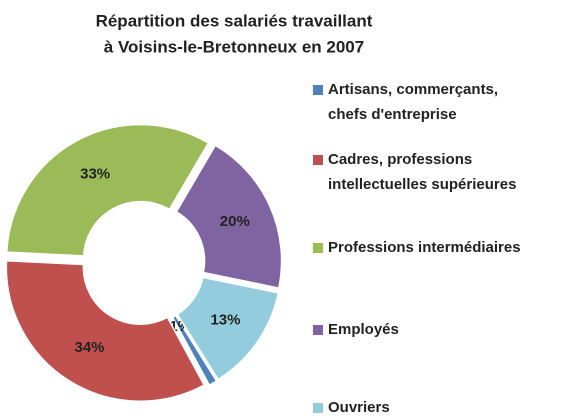 The image size is (568, 416). I want to click on legend-label: Ouvriers, so click(359, 407).